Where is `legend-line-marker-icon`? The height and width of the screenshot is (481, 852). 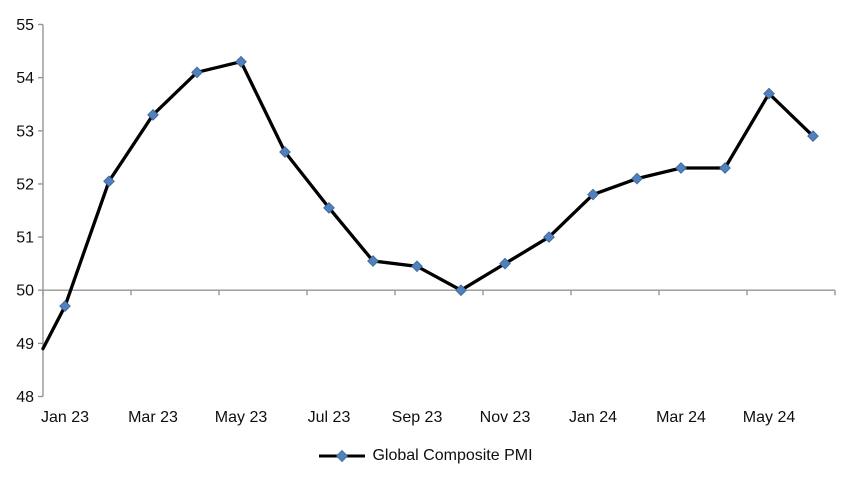
legend-line-marker-icon is located at coordinates (342, 456).